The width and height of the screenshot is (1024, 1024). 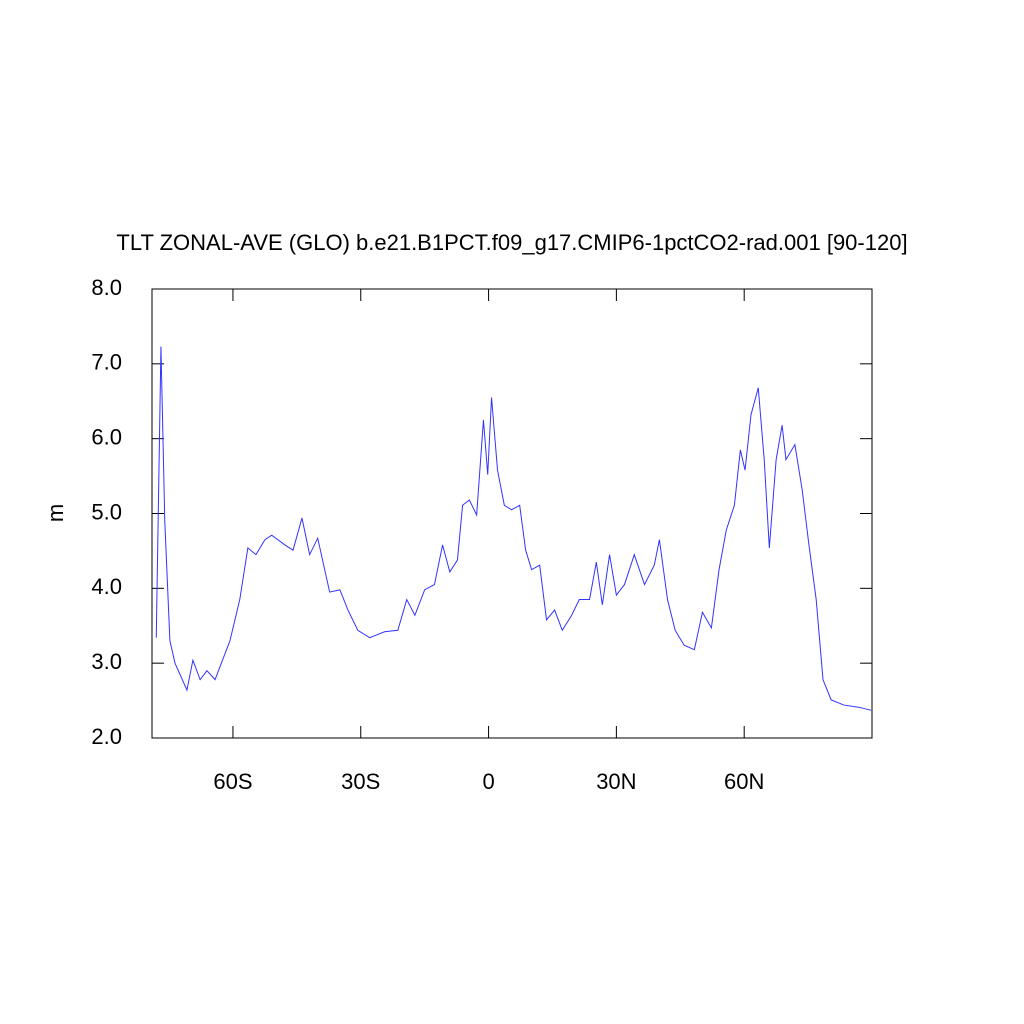 What do you see at coordinates (106, 362) in the screenshot?
I see `y-tick-label: 7.0` at bounding box center [106, 362].